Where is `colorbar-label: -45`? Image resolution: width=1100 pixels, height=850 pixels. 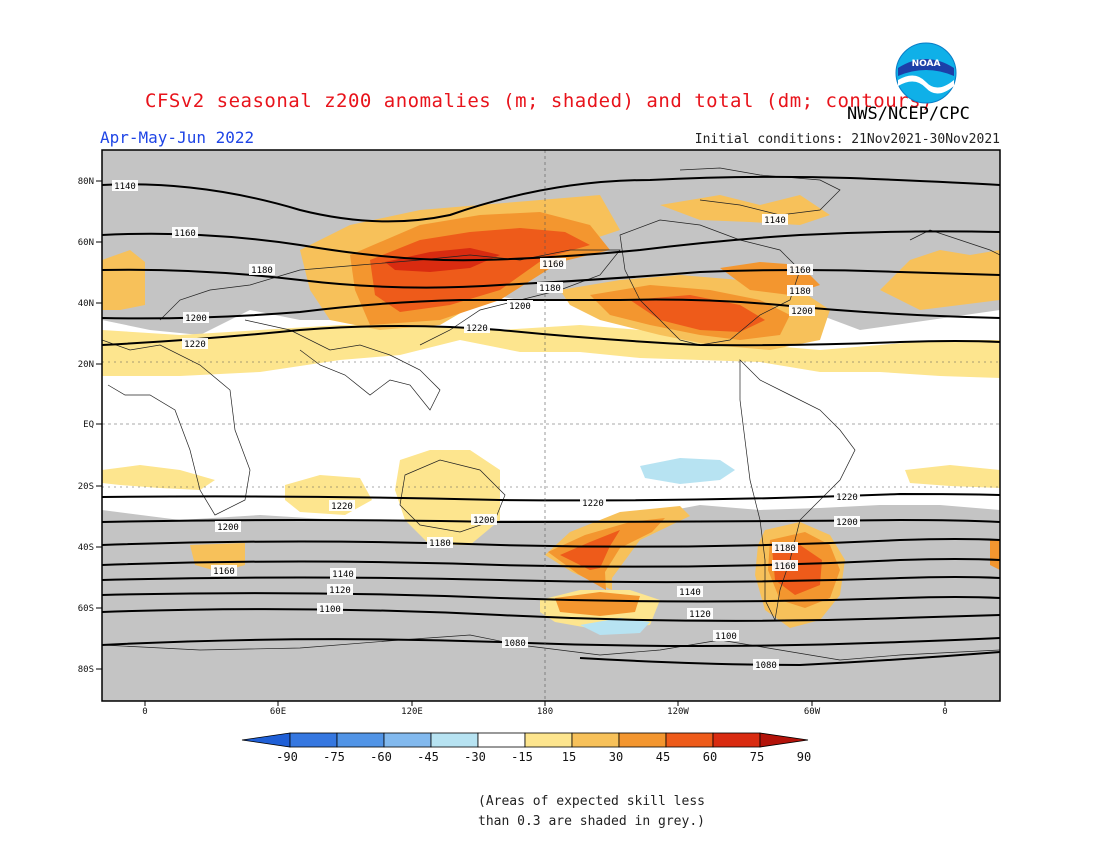
colorbar-label: -45 is located at coordinates (428, 757).